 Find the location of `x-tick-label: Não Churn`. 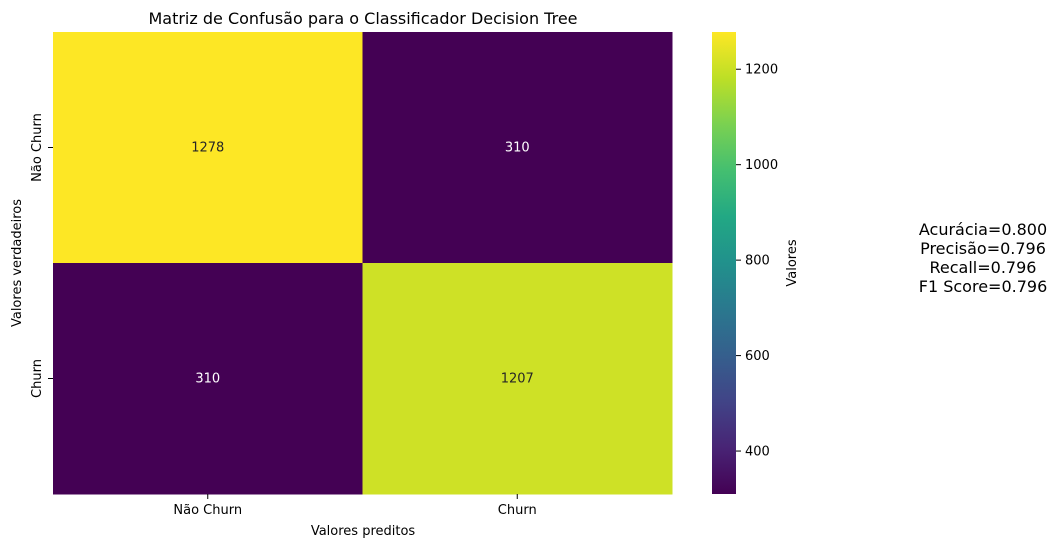

x-tick-label: Não Churn is located at coordinates (207, 510).